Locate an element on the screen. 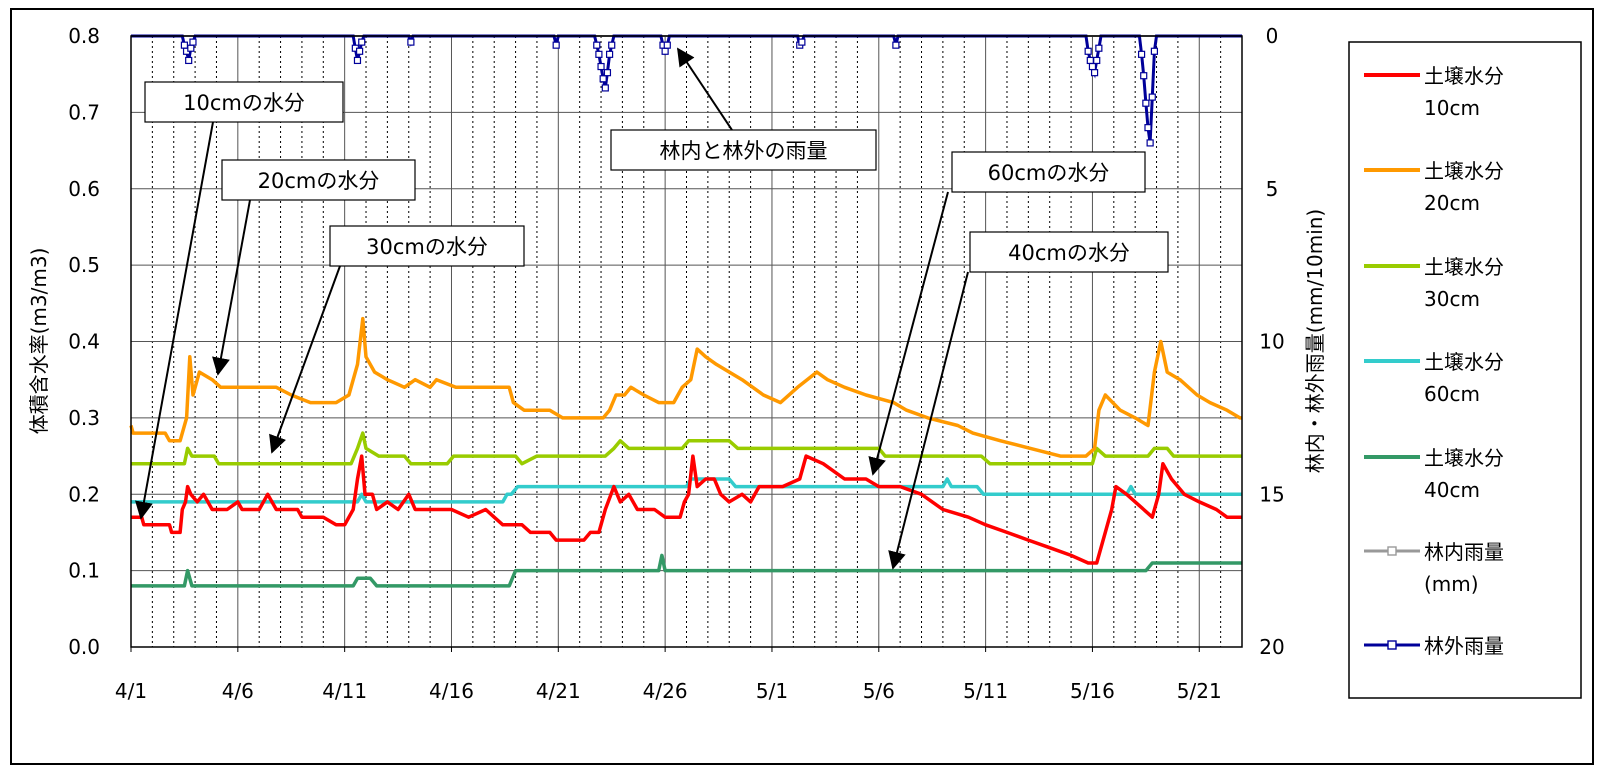 This screenshot has width=1606, height=775. x-tick-label: 5/21 is located at coordinates (1199, 691).